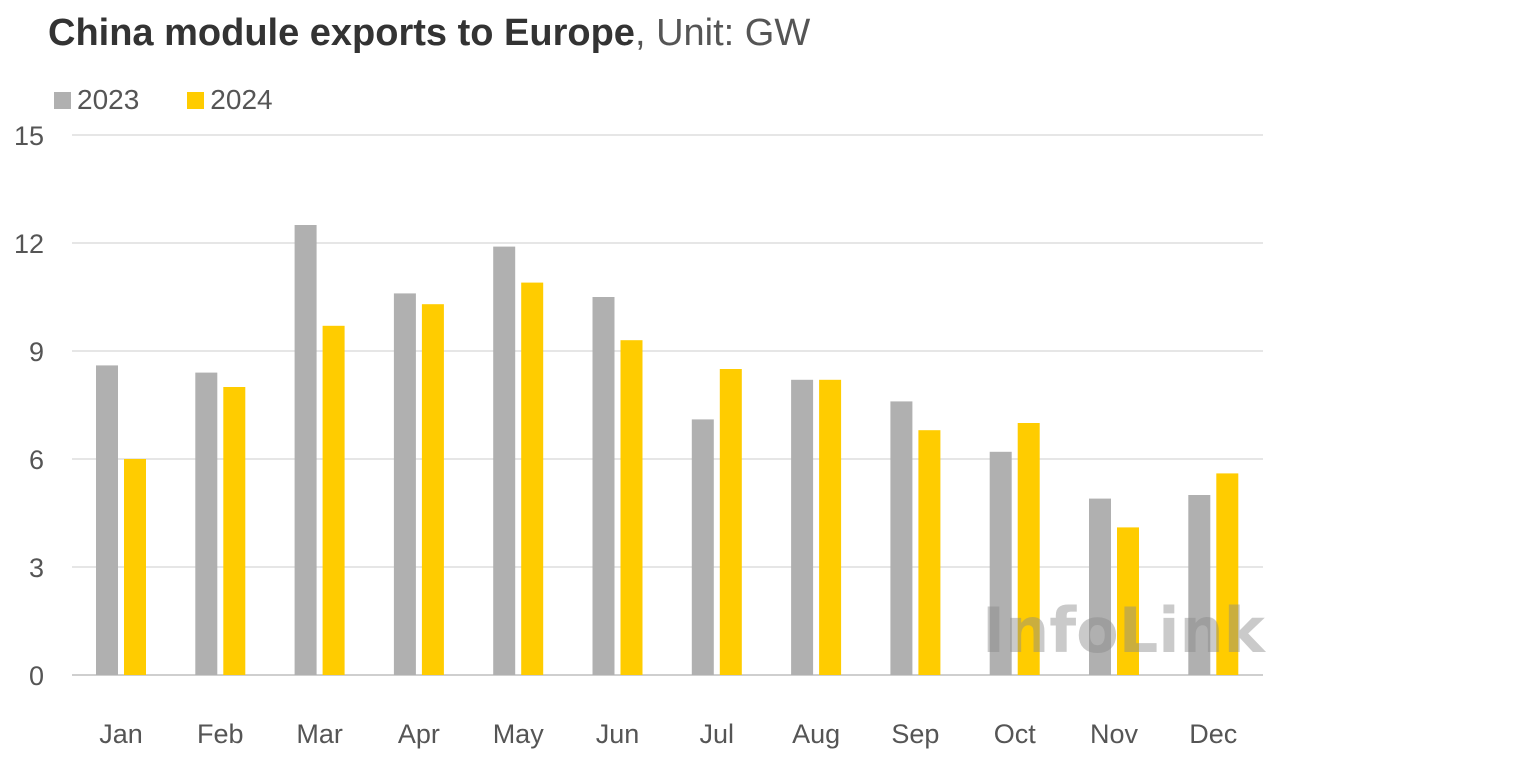 The width and height of the screenshot is (1536, 769). Describe the element at coordinates (1015, 734) in the screenshot. I see `x-tick-label-oct: Oct` at that location.